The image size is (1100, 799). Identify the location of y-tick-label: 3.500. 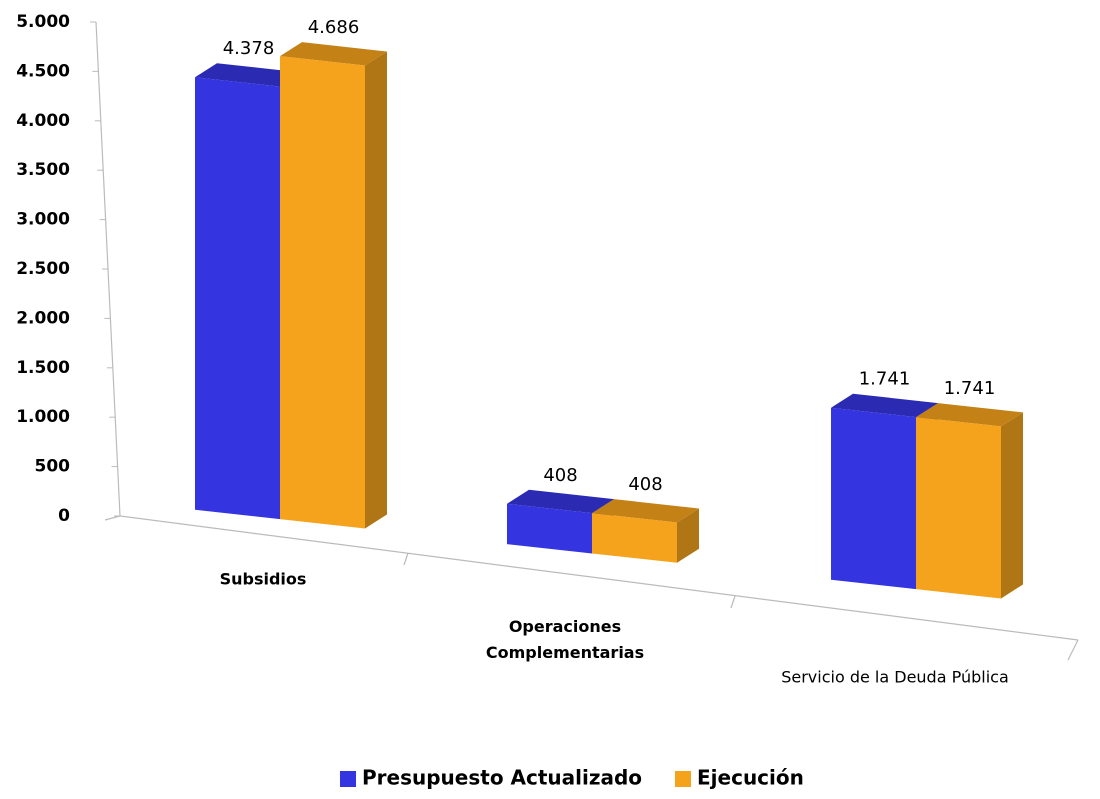
(43, 170).